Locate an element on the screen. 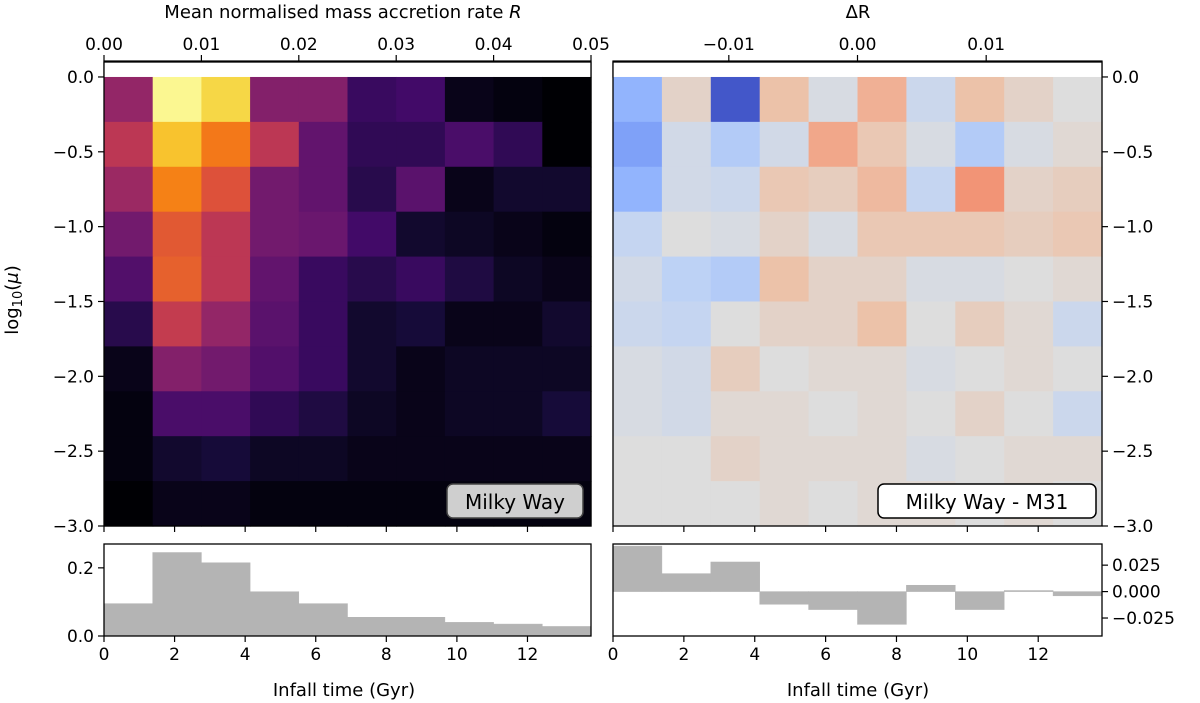 The height and width of the screenshot is (703, 1200). x-tick-label: 10 is located at coordinates (968, 655).